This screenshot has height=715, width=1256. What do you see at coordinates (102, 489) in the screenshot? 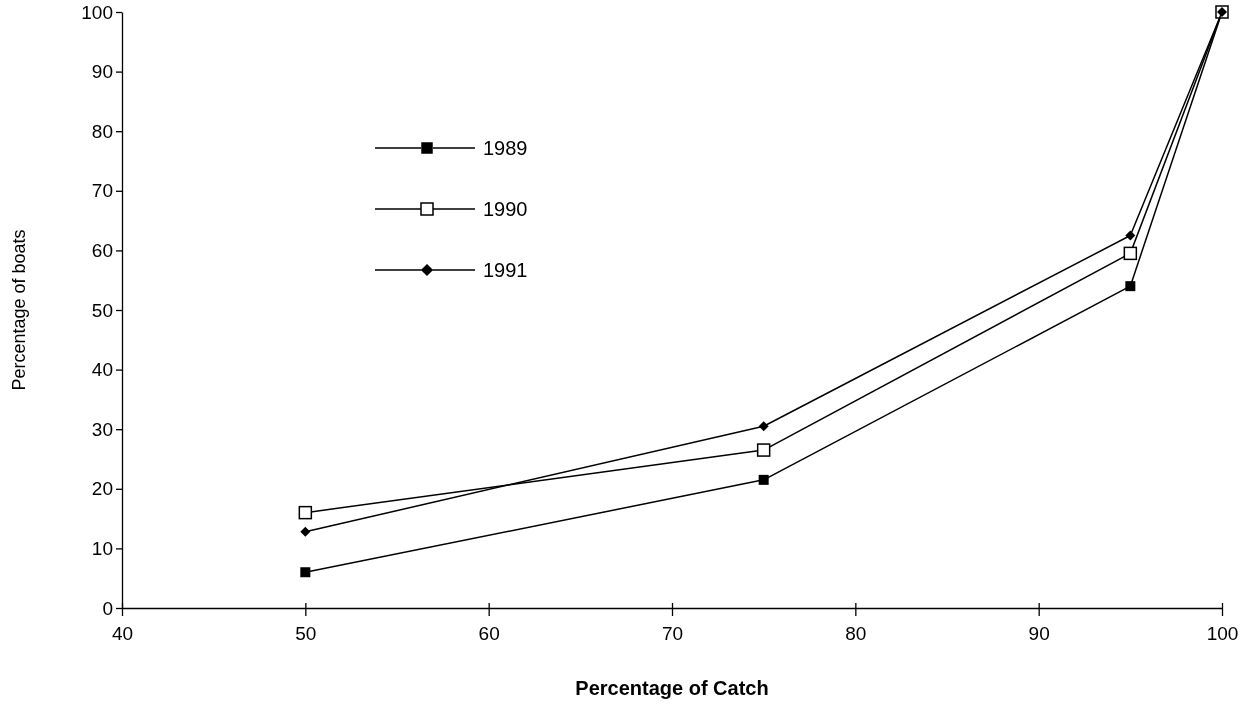
I see `y-tick-label: 20` at bounding box center [102, 489].